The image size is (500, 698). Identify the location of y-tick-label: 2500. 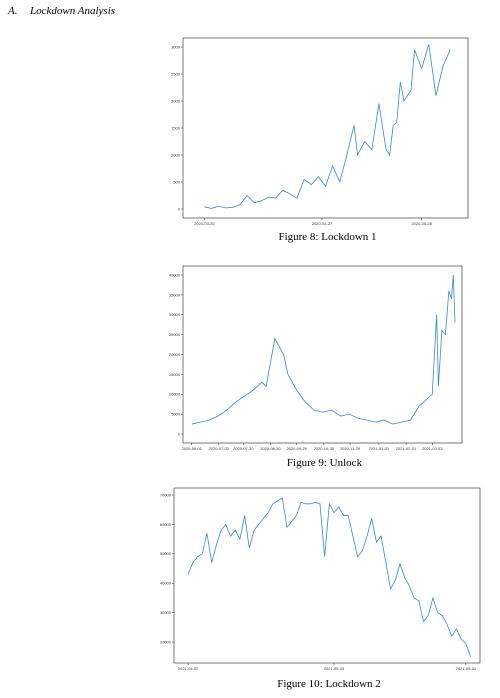
(176, 73).